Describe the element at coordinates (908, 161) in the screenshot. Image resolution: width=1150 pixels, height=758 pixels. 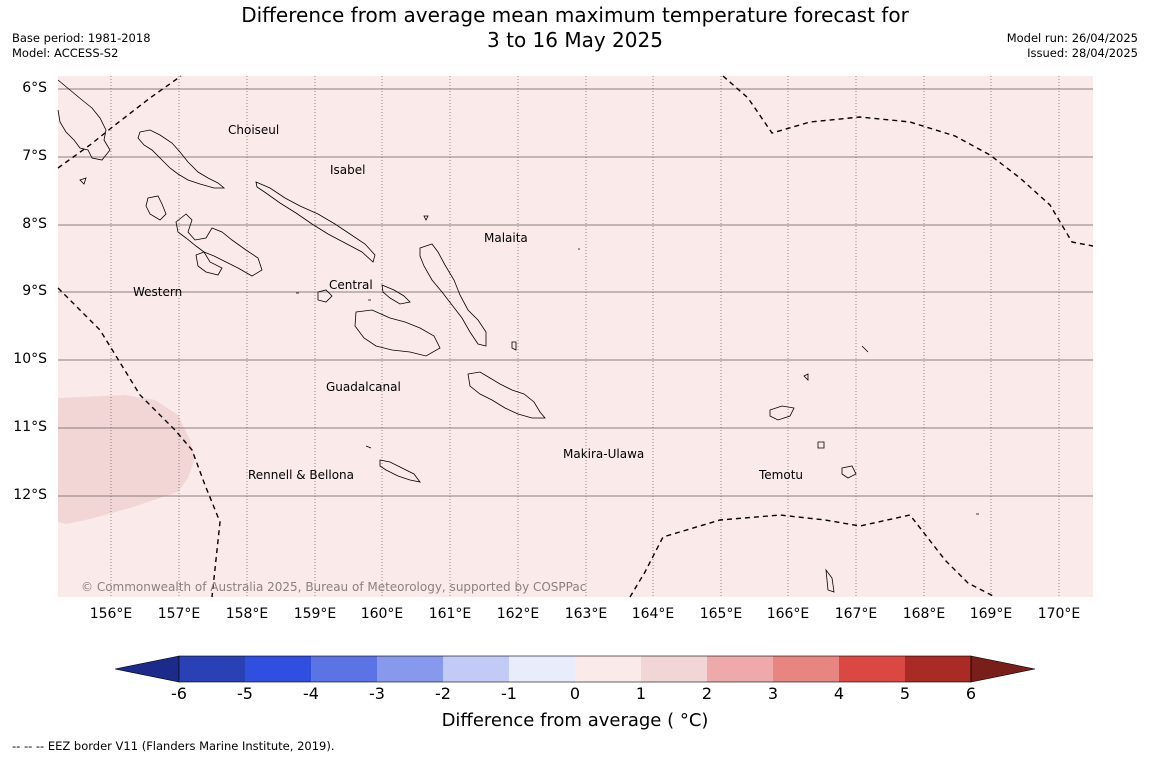
I see `eez-border-north-east` at that location.